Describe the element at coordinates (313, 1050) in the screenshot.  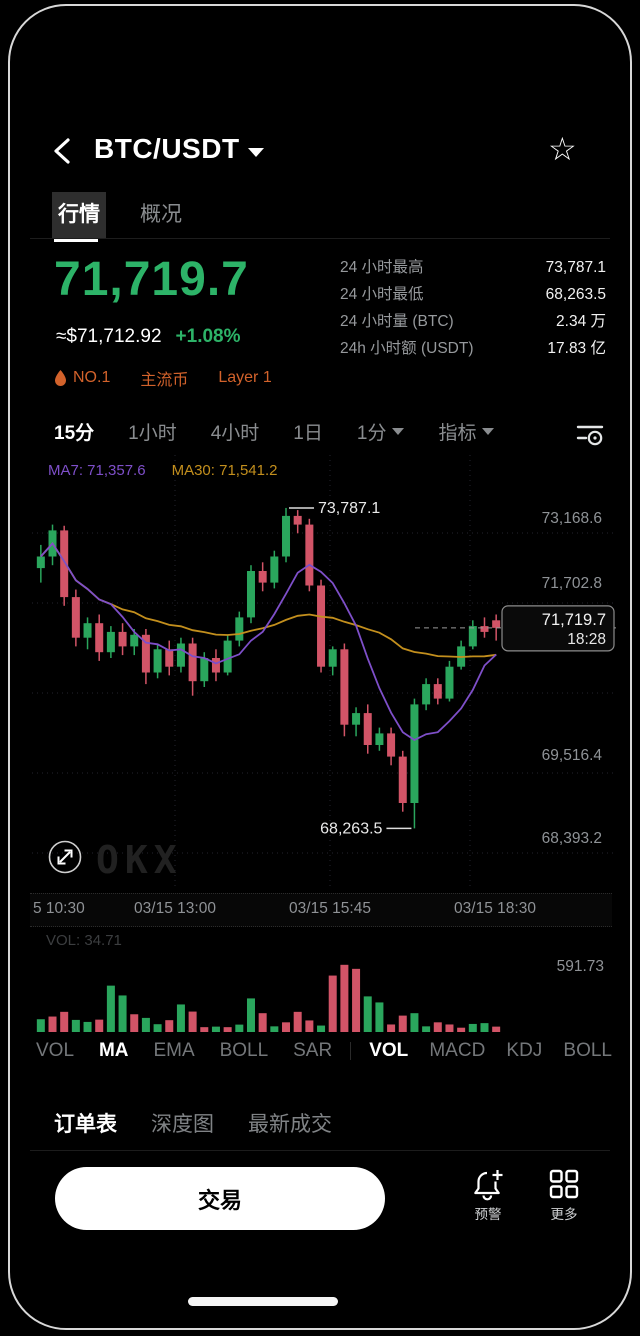
I see `indicator-tab: SAR` at that location.